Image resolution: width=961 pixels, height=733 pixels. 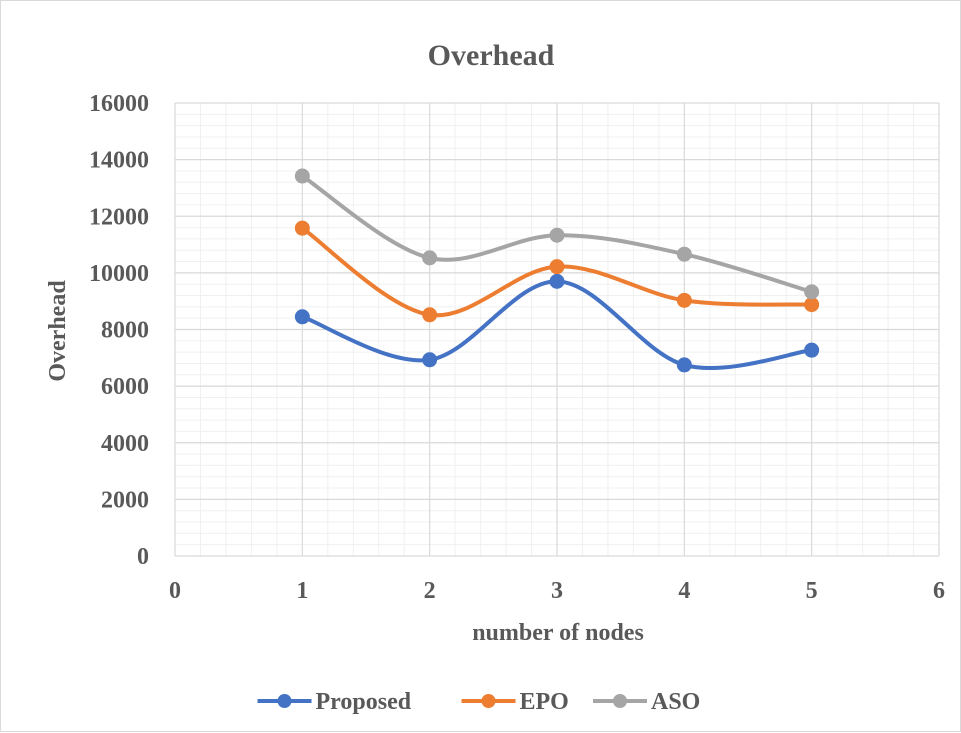 I want to click on chart-title: Overhead, so click(x=491, y=55).